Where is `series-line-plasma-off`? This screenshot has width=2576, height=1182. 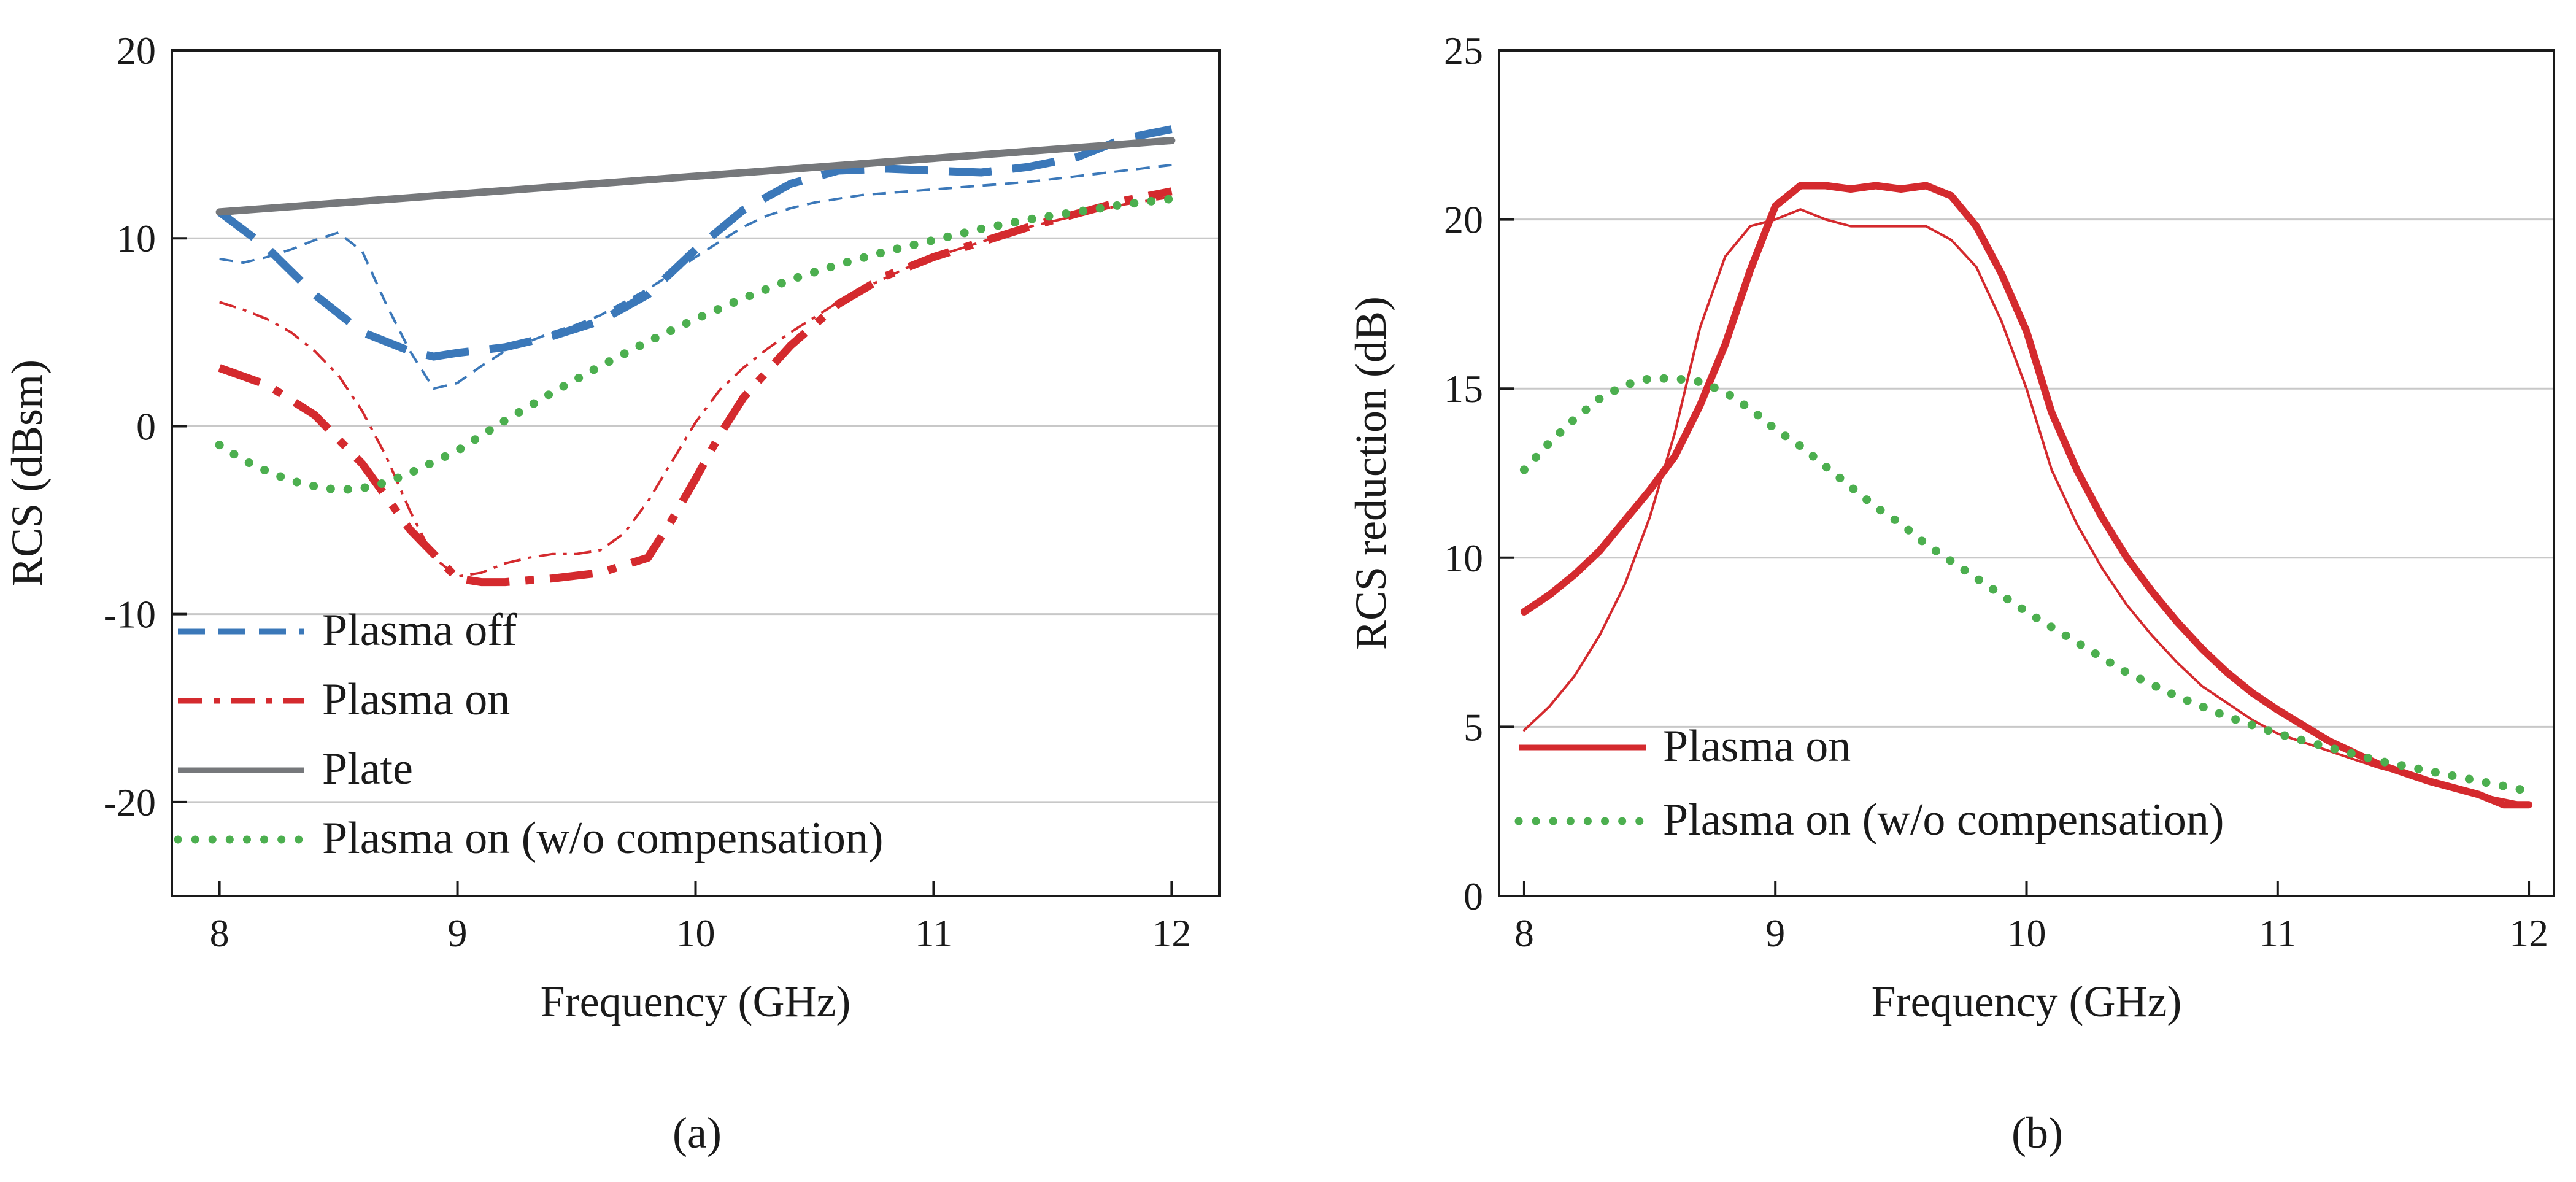
series-line-plasma-off is located at coordinates (695, 243).